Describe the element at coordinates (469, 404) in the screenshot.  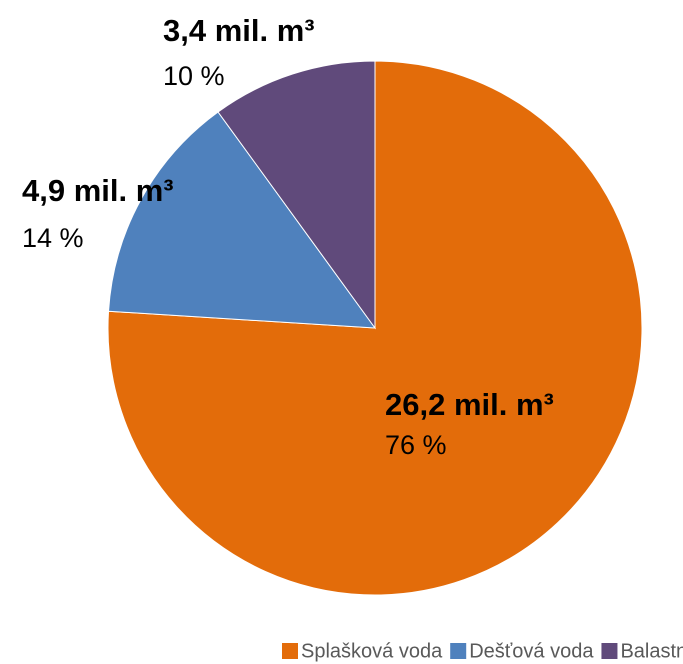
I see `volume-label: 26,2 mil. m³` at that location.